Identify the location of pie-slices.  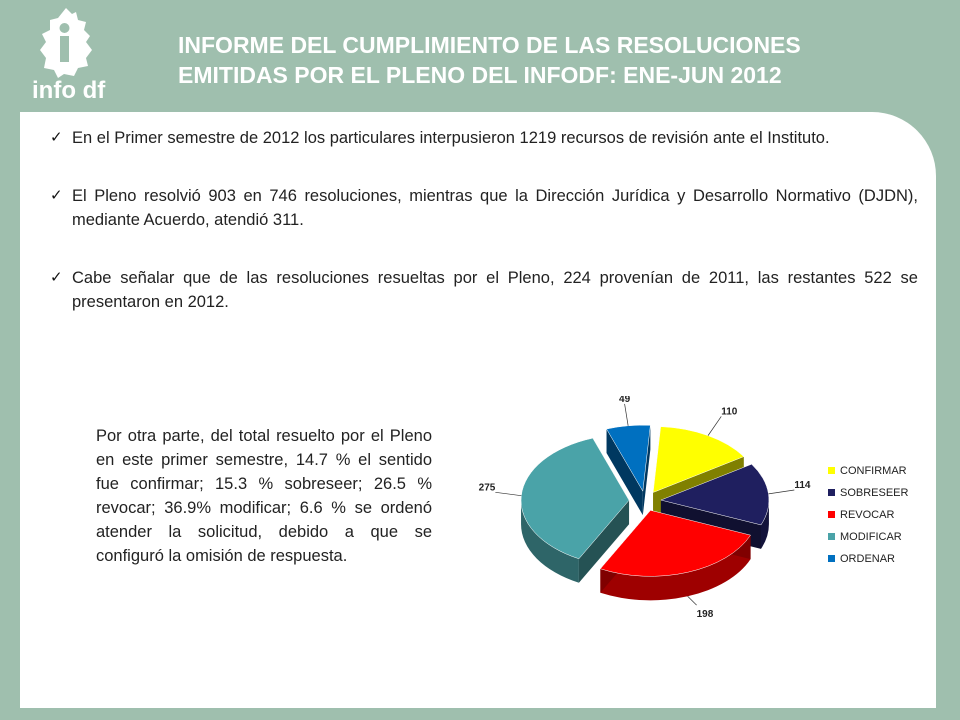
(645, 512).